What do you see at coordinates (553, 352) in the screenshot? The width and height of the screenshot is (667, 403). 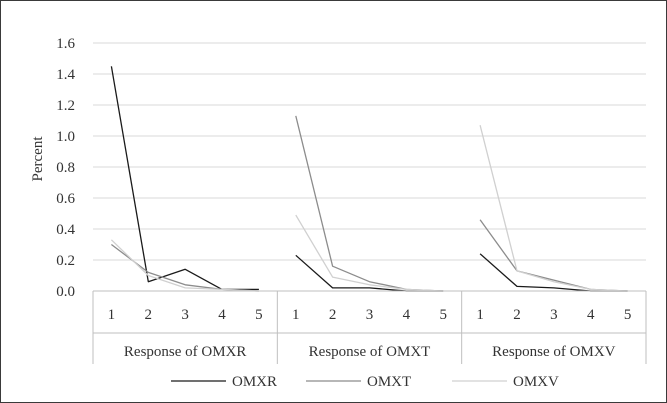 I see `panel-label: Response of OMXV` at bounding box center [553, 352].